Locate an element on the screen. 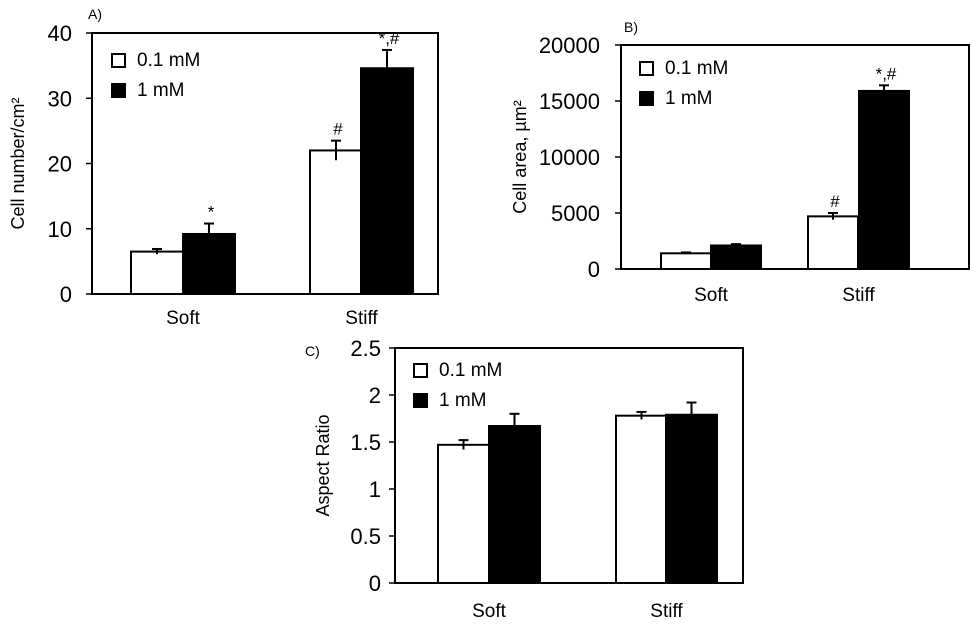 The width and height of the screenshot is (978, 627). y-tick-label: 10 is located at coordinates (60, 229).